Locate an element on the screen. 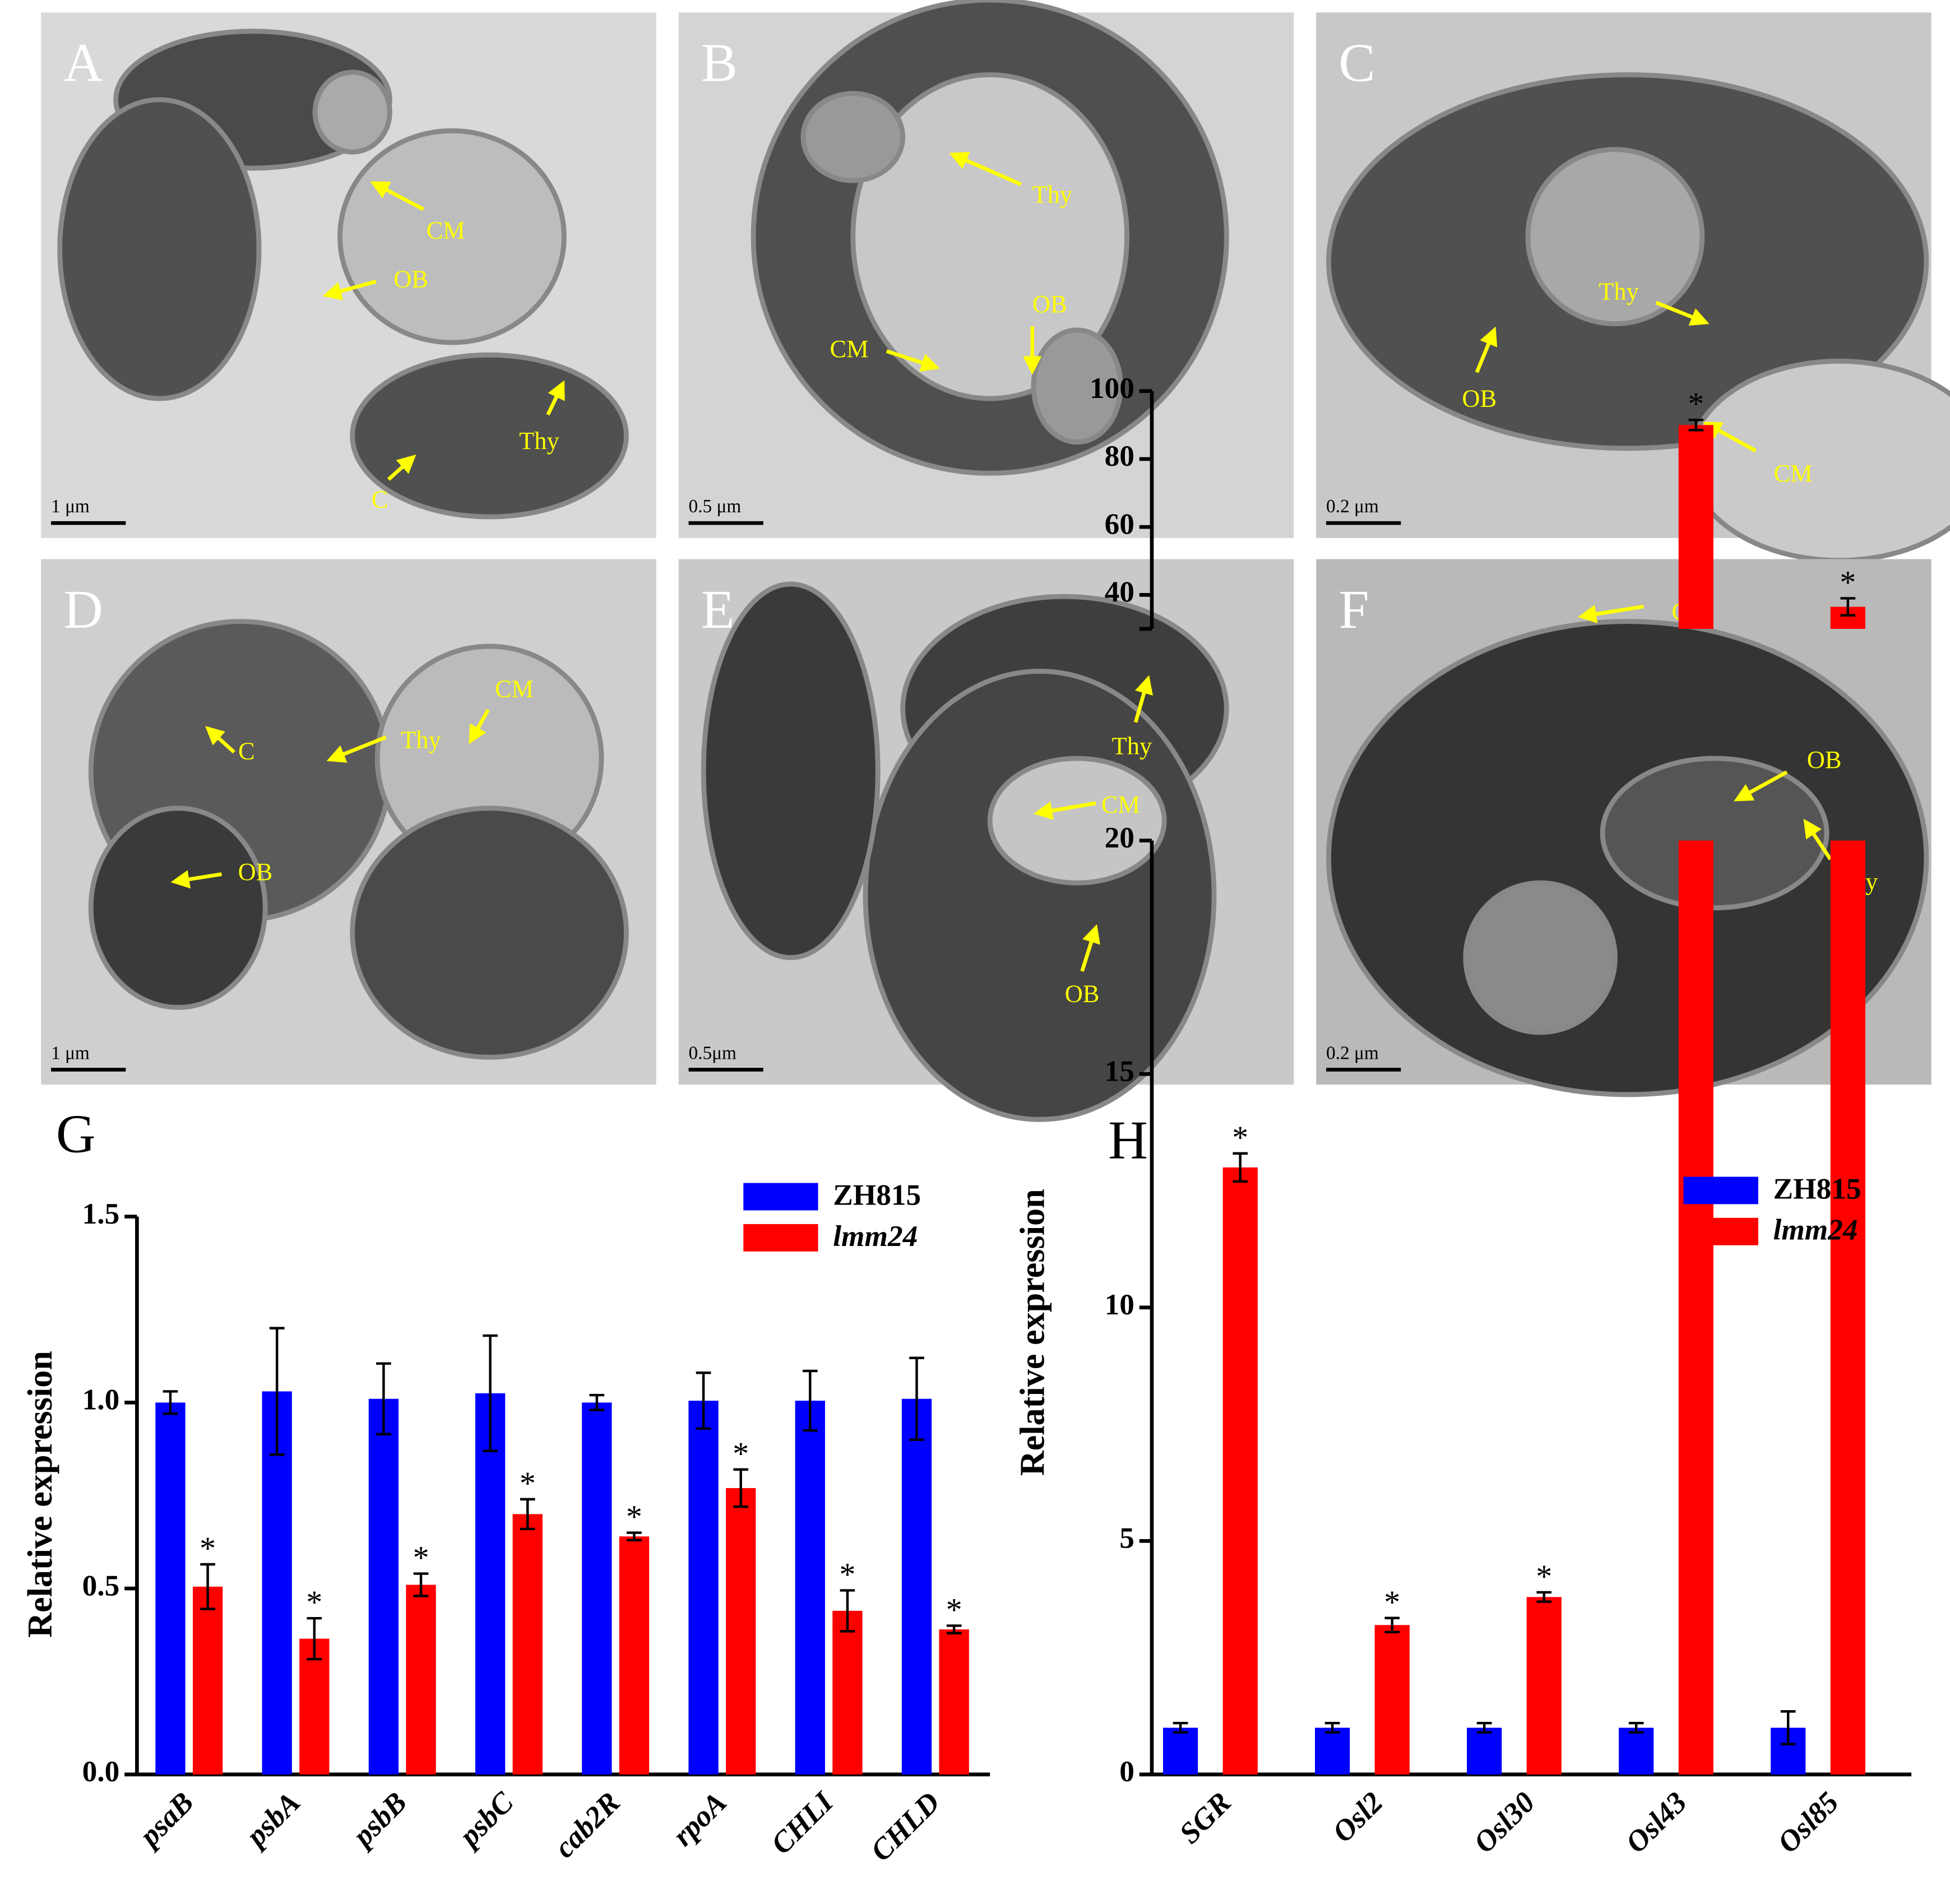  bar-upper is located at coordinates (1695, 527).